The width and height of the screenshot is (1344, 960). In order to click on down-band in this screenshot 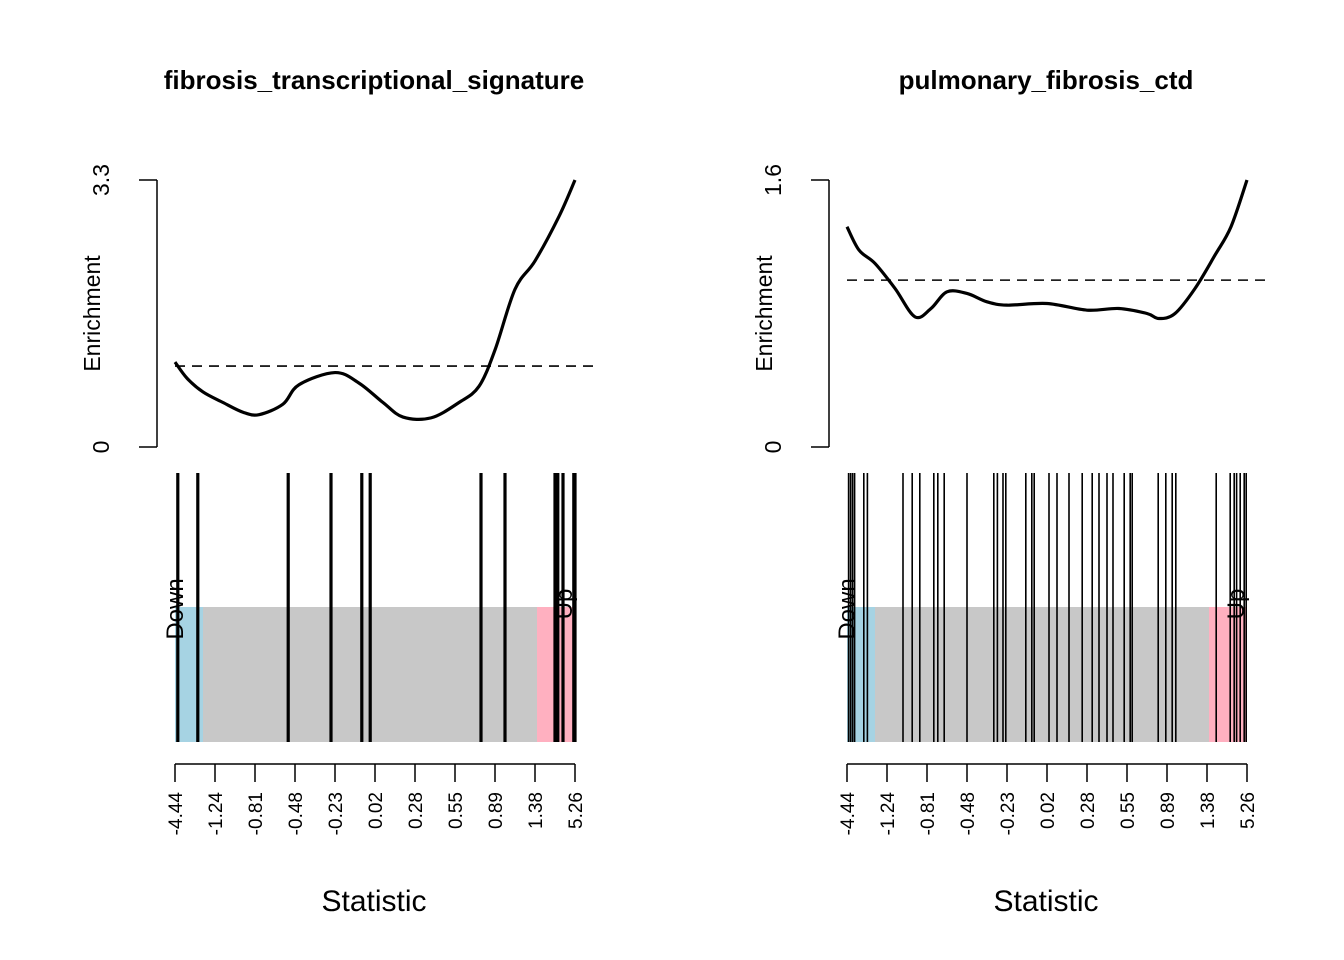, I will do `click(861, 674)`.